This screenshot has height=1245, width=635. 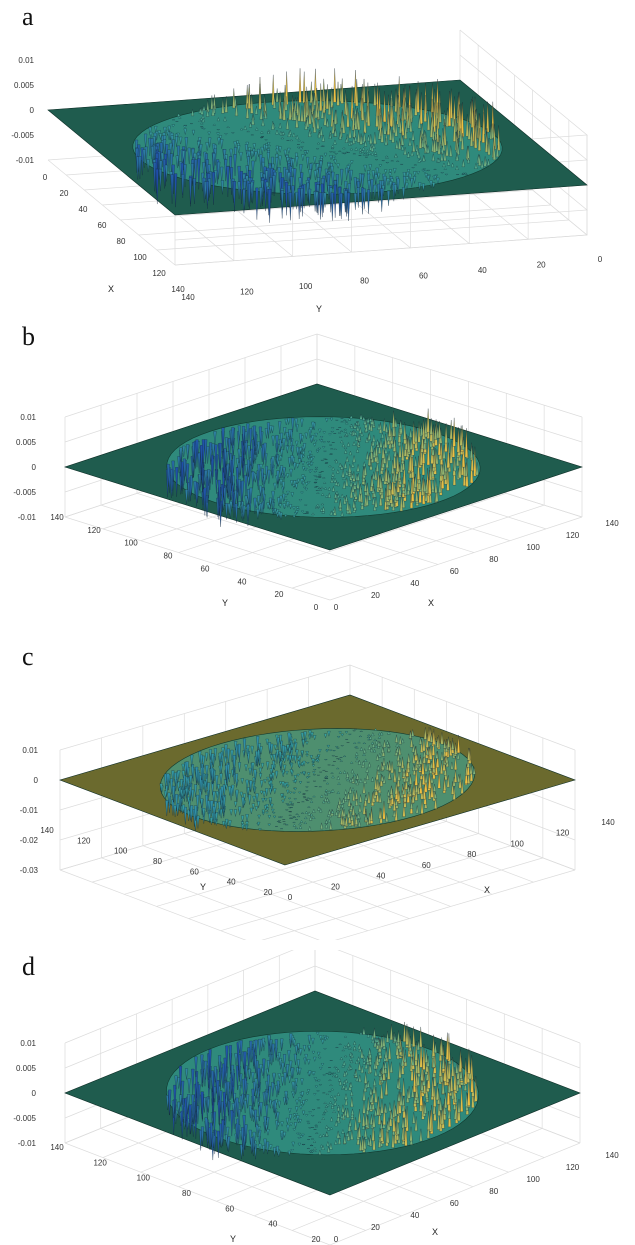 What do you see at coordinates (391, 284) in the screenshot?
I see `y-axis: 140 120 100 80 60 40 20 0 Y` at bounding box center [391, 284].